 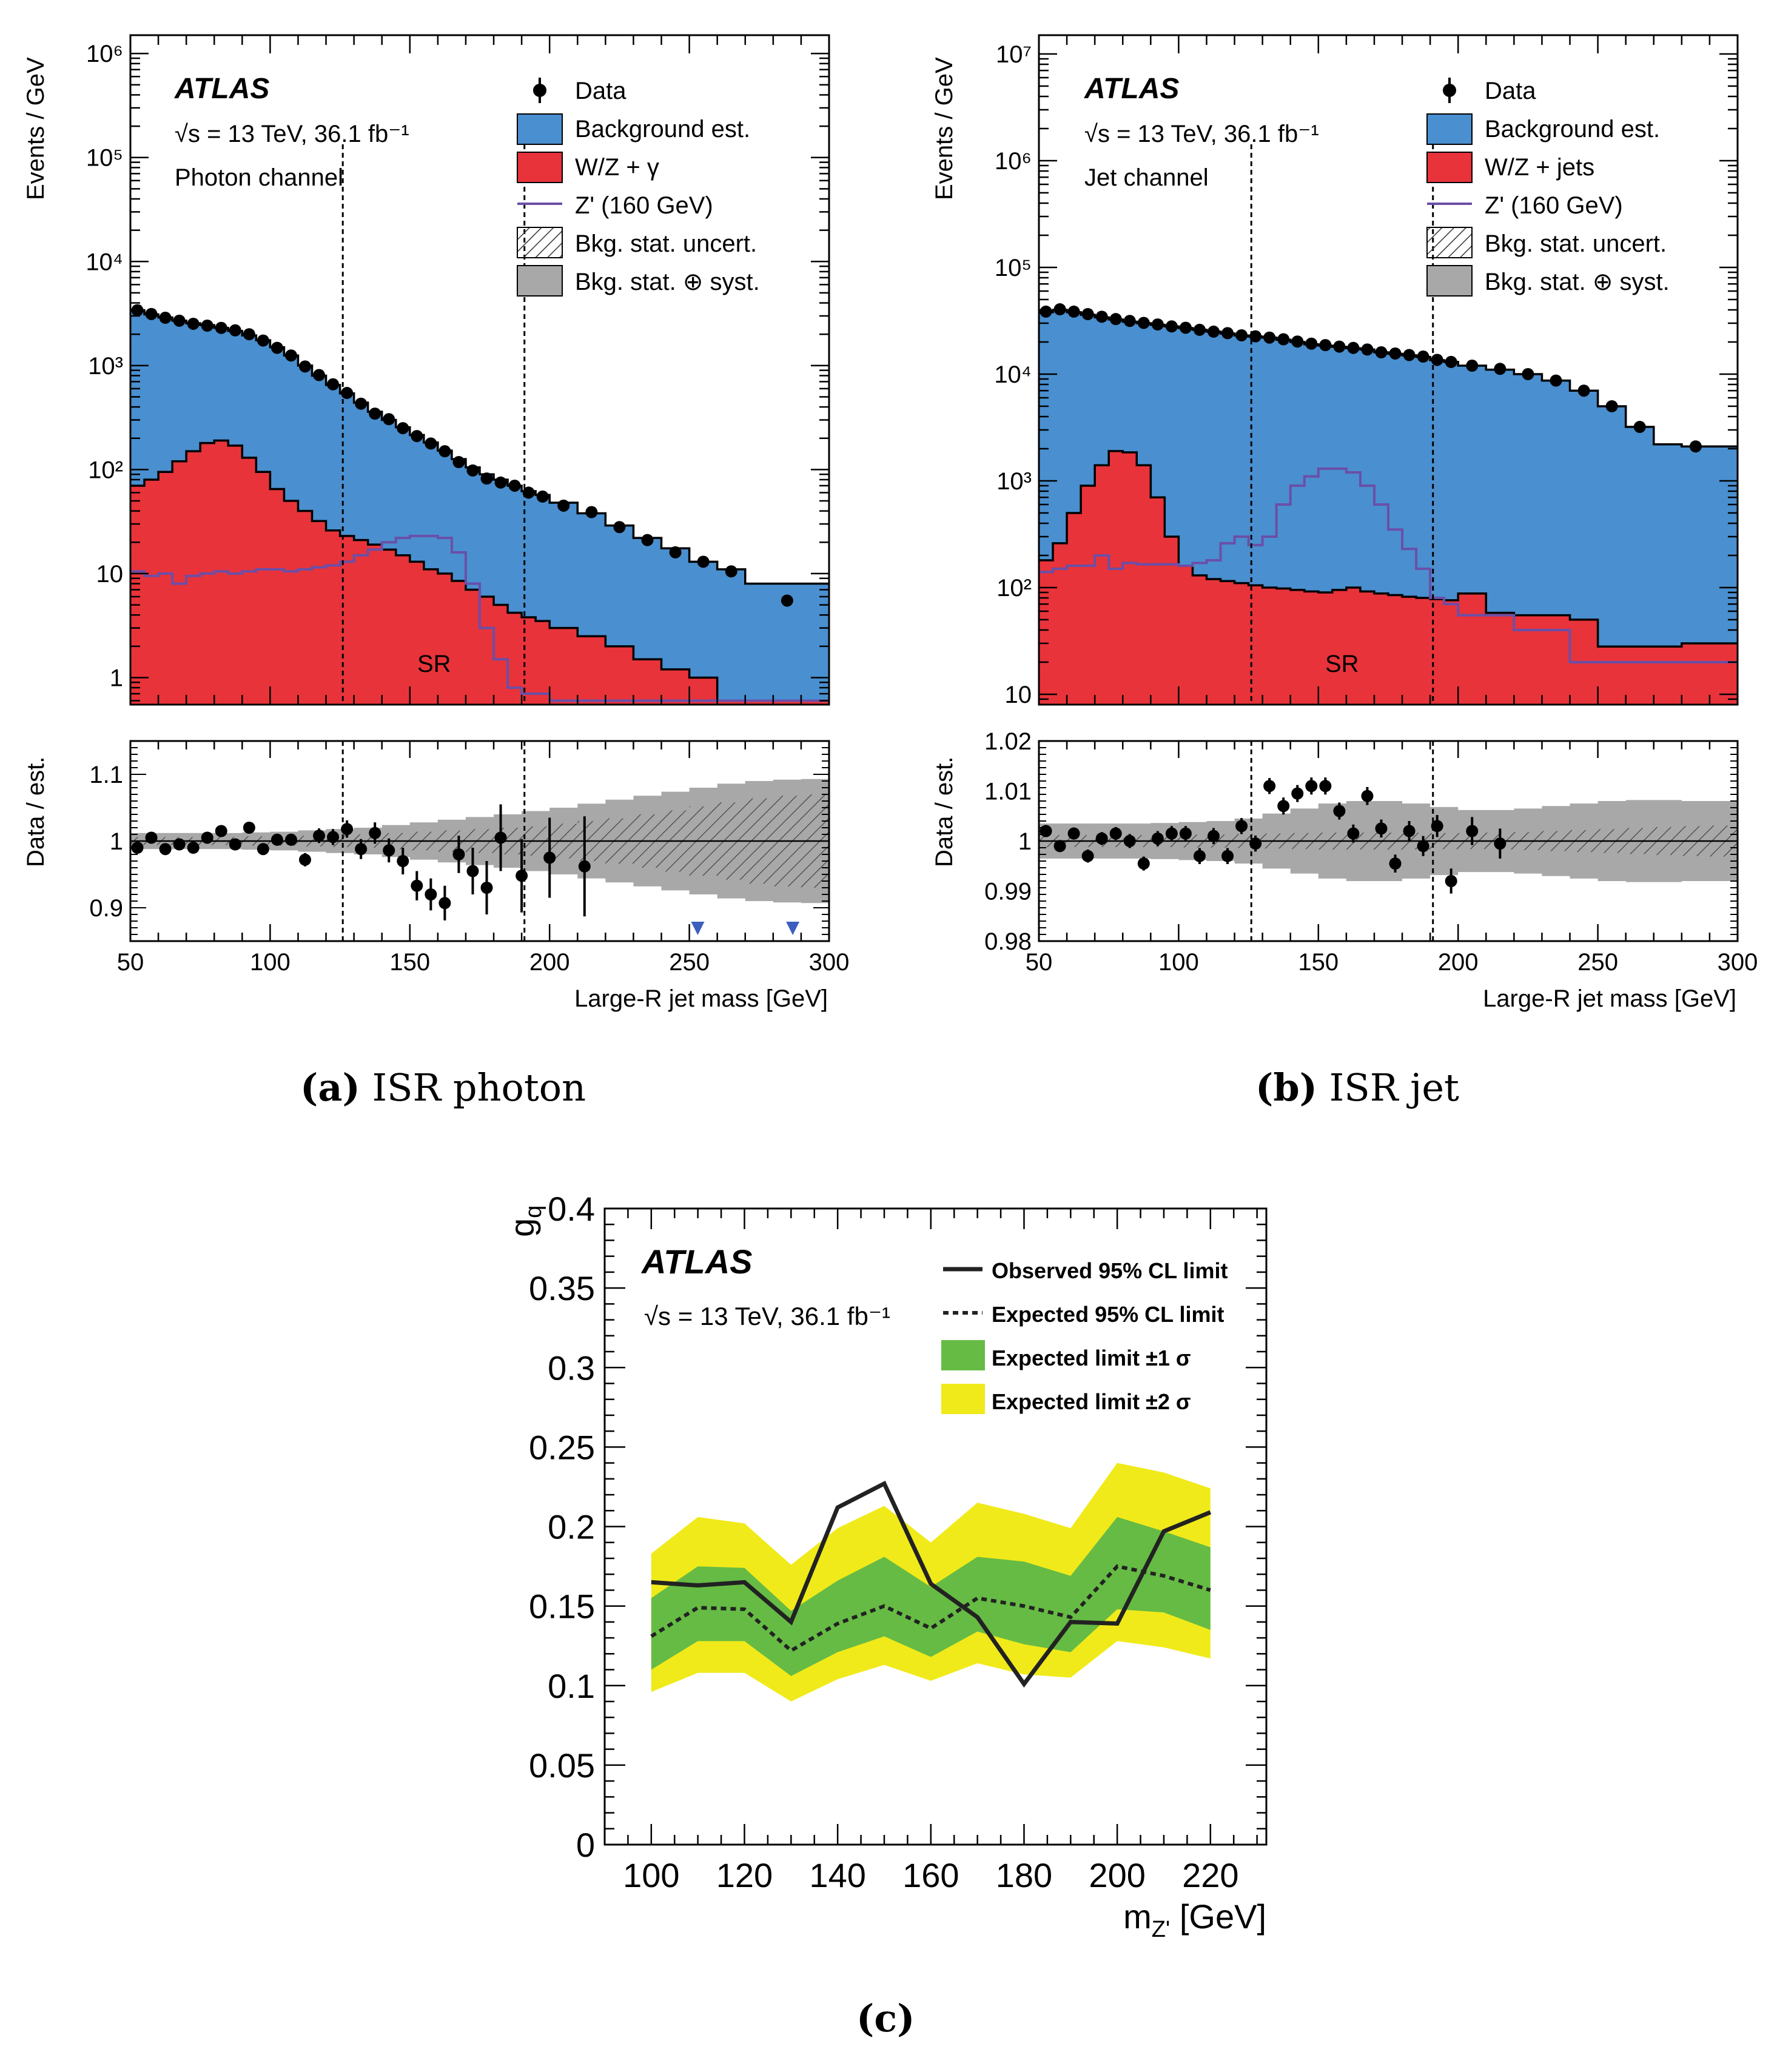 What do you see at coordinates (1131, 89) in the screenshot?
I see `panel-b-title: ATLAS` at bounding box center [1131, 89].